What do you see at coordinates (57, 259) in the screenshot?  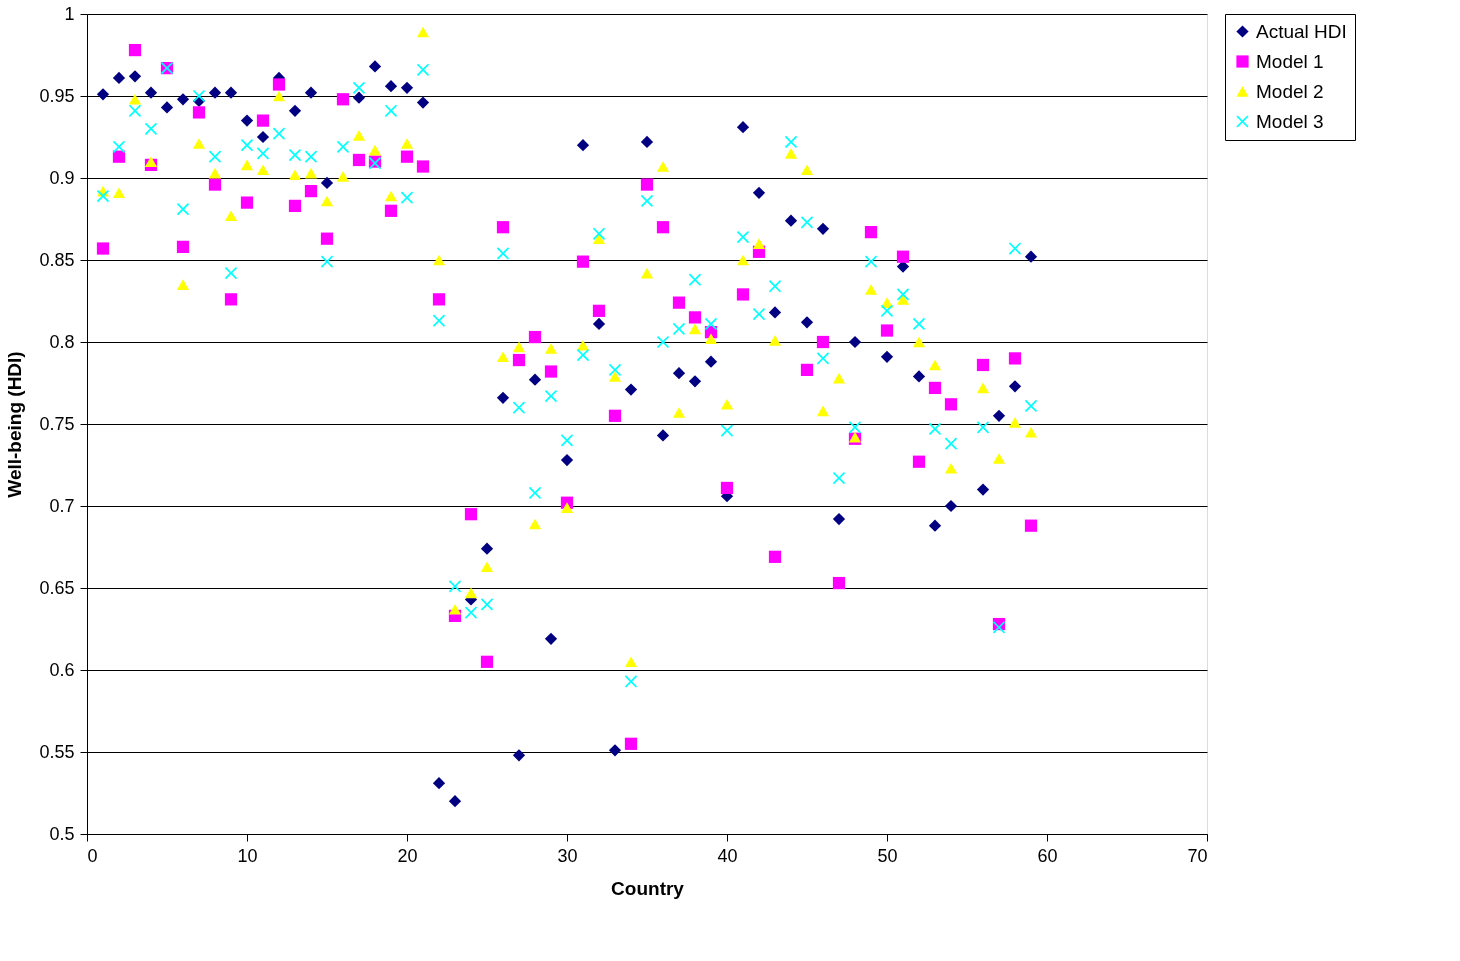 I see `y-tick-label: 0.85` at bounding box center [57, 259].